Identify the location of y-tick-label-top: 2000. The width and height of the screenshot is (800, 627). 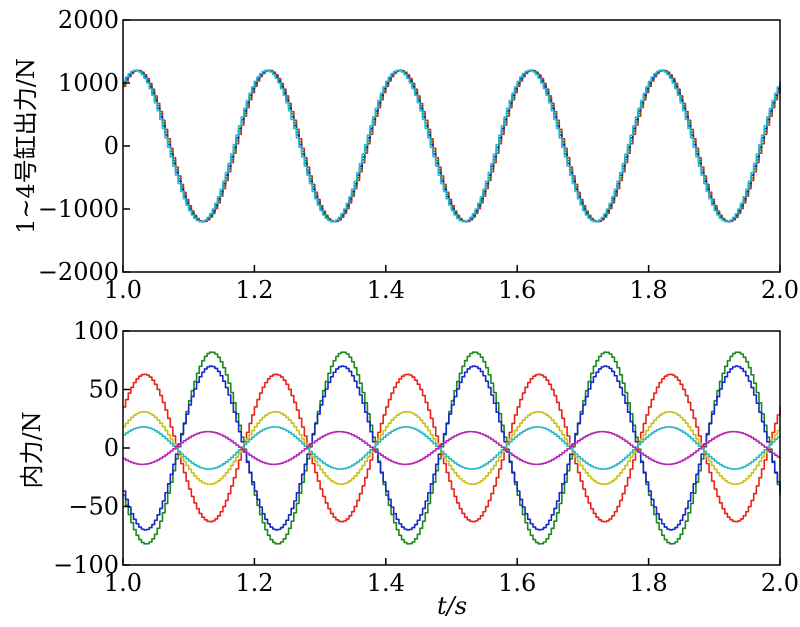
(88, 20).